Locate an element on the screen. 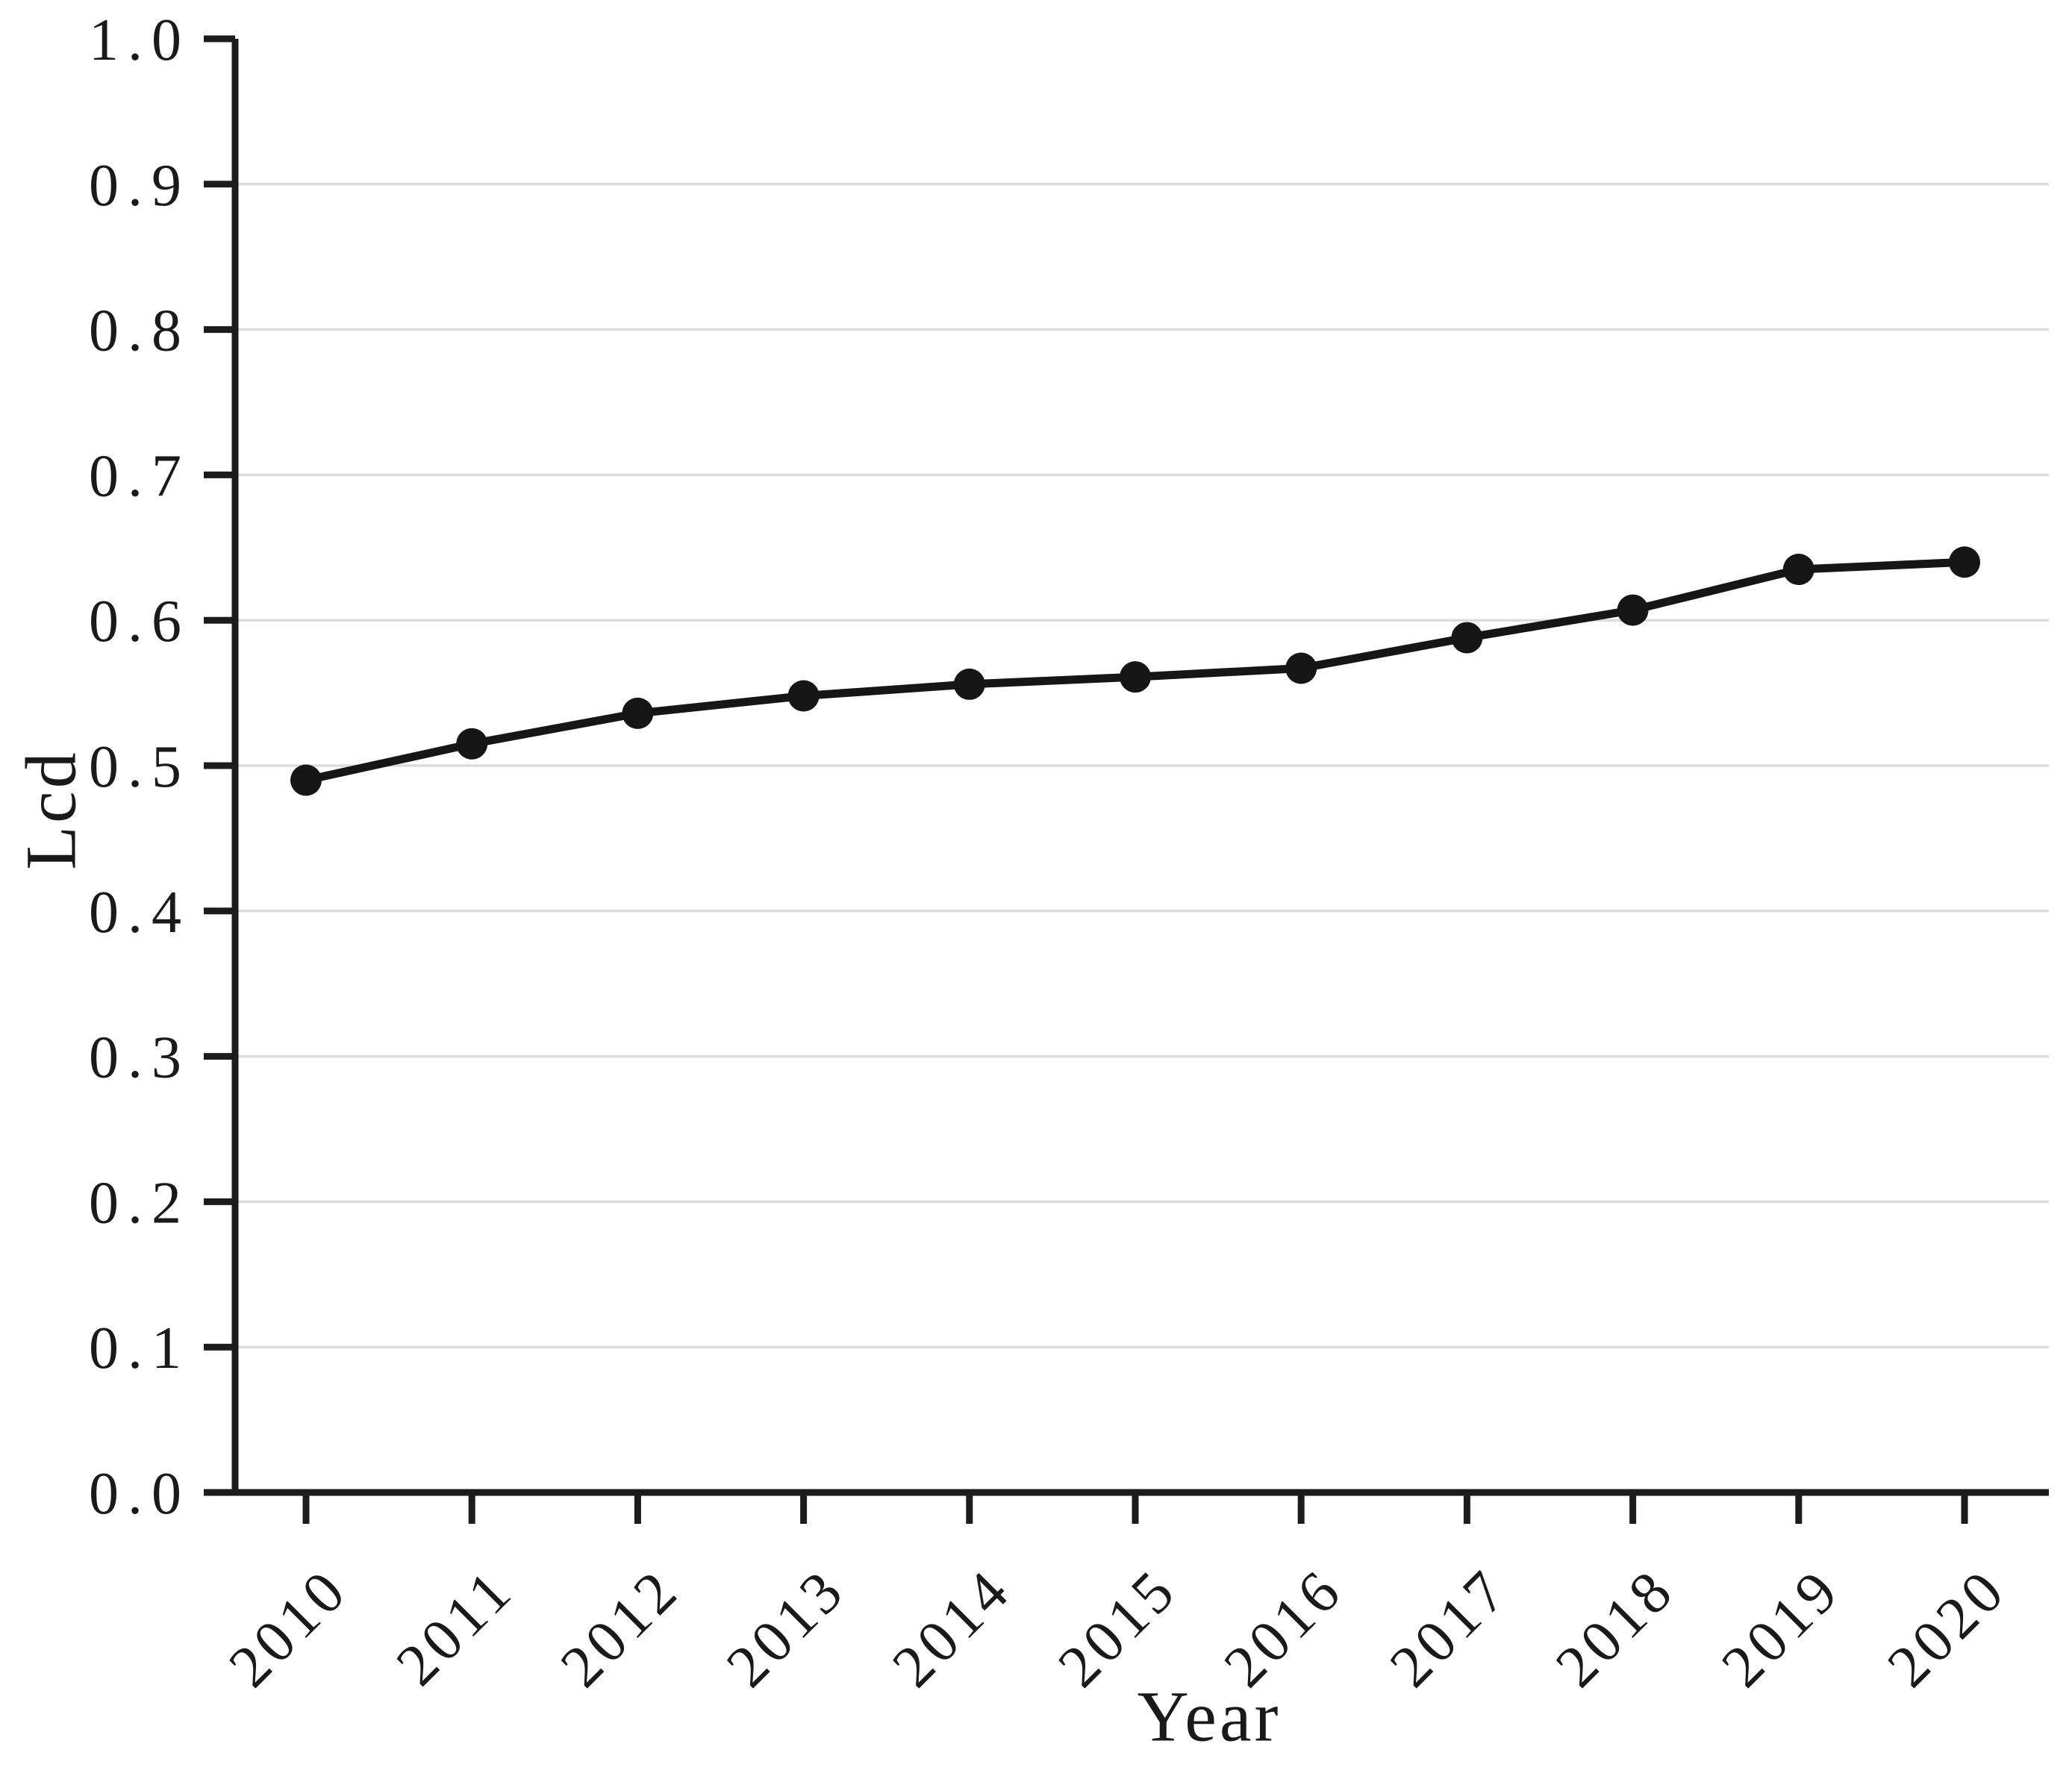  data-point-2019 is located at coordinates (1798, 570).